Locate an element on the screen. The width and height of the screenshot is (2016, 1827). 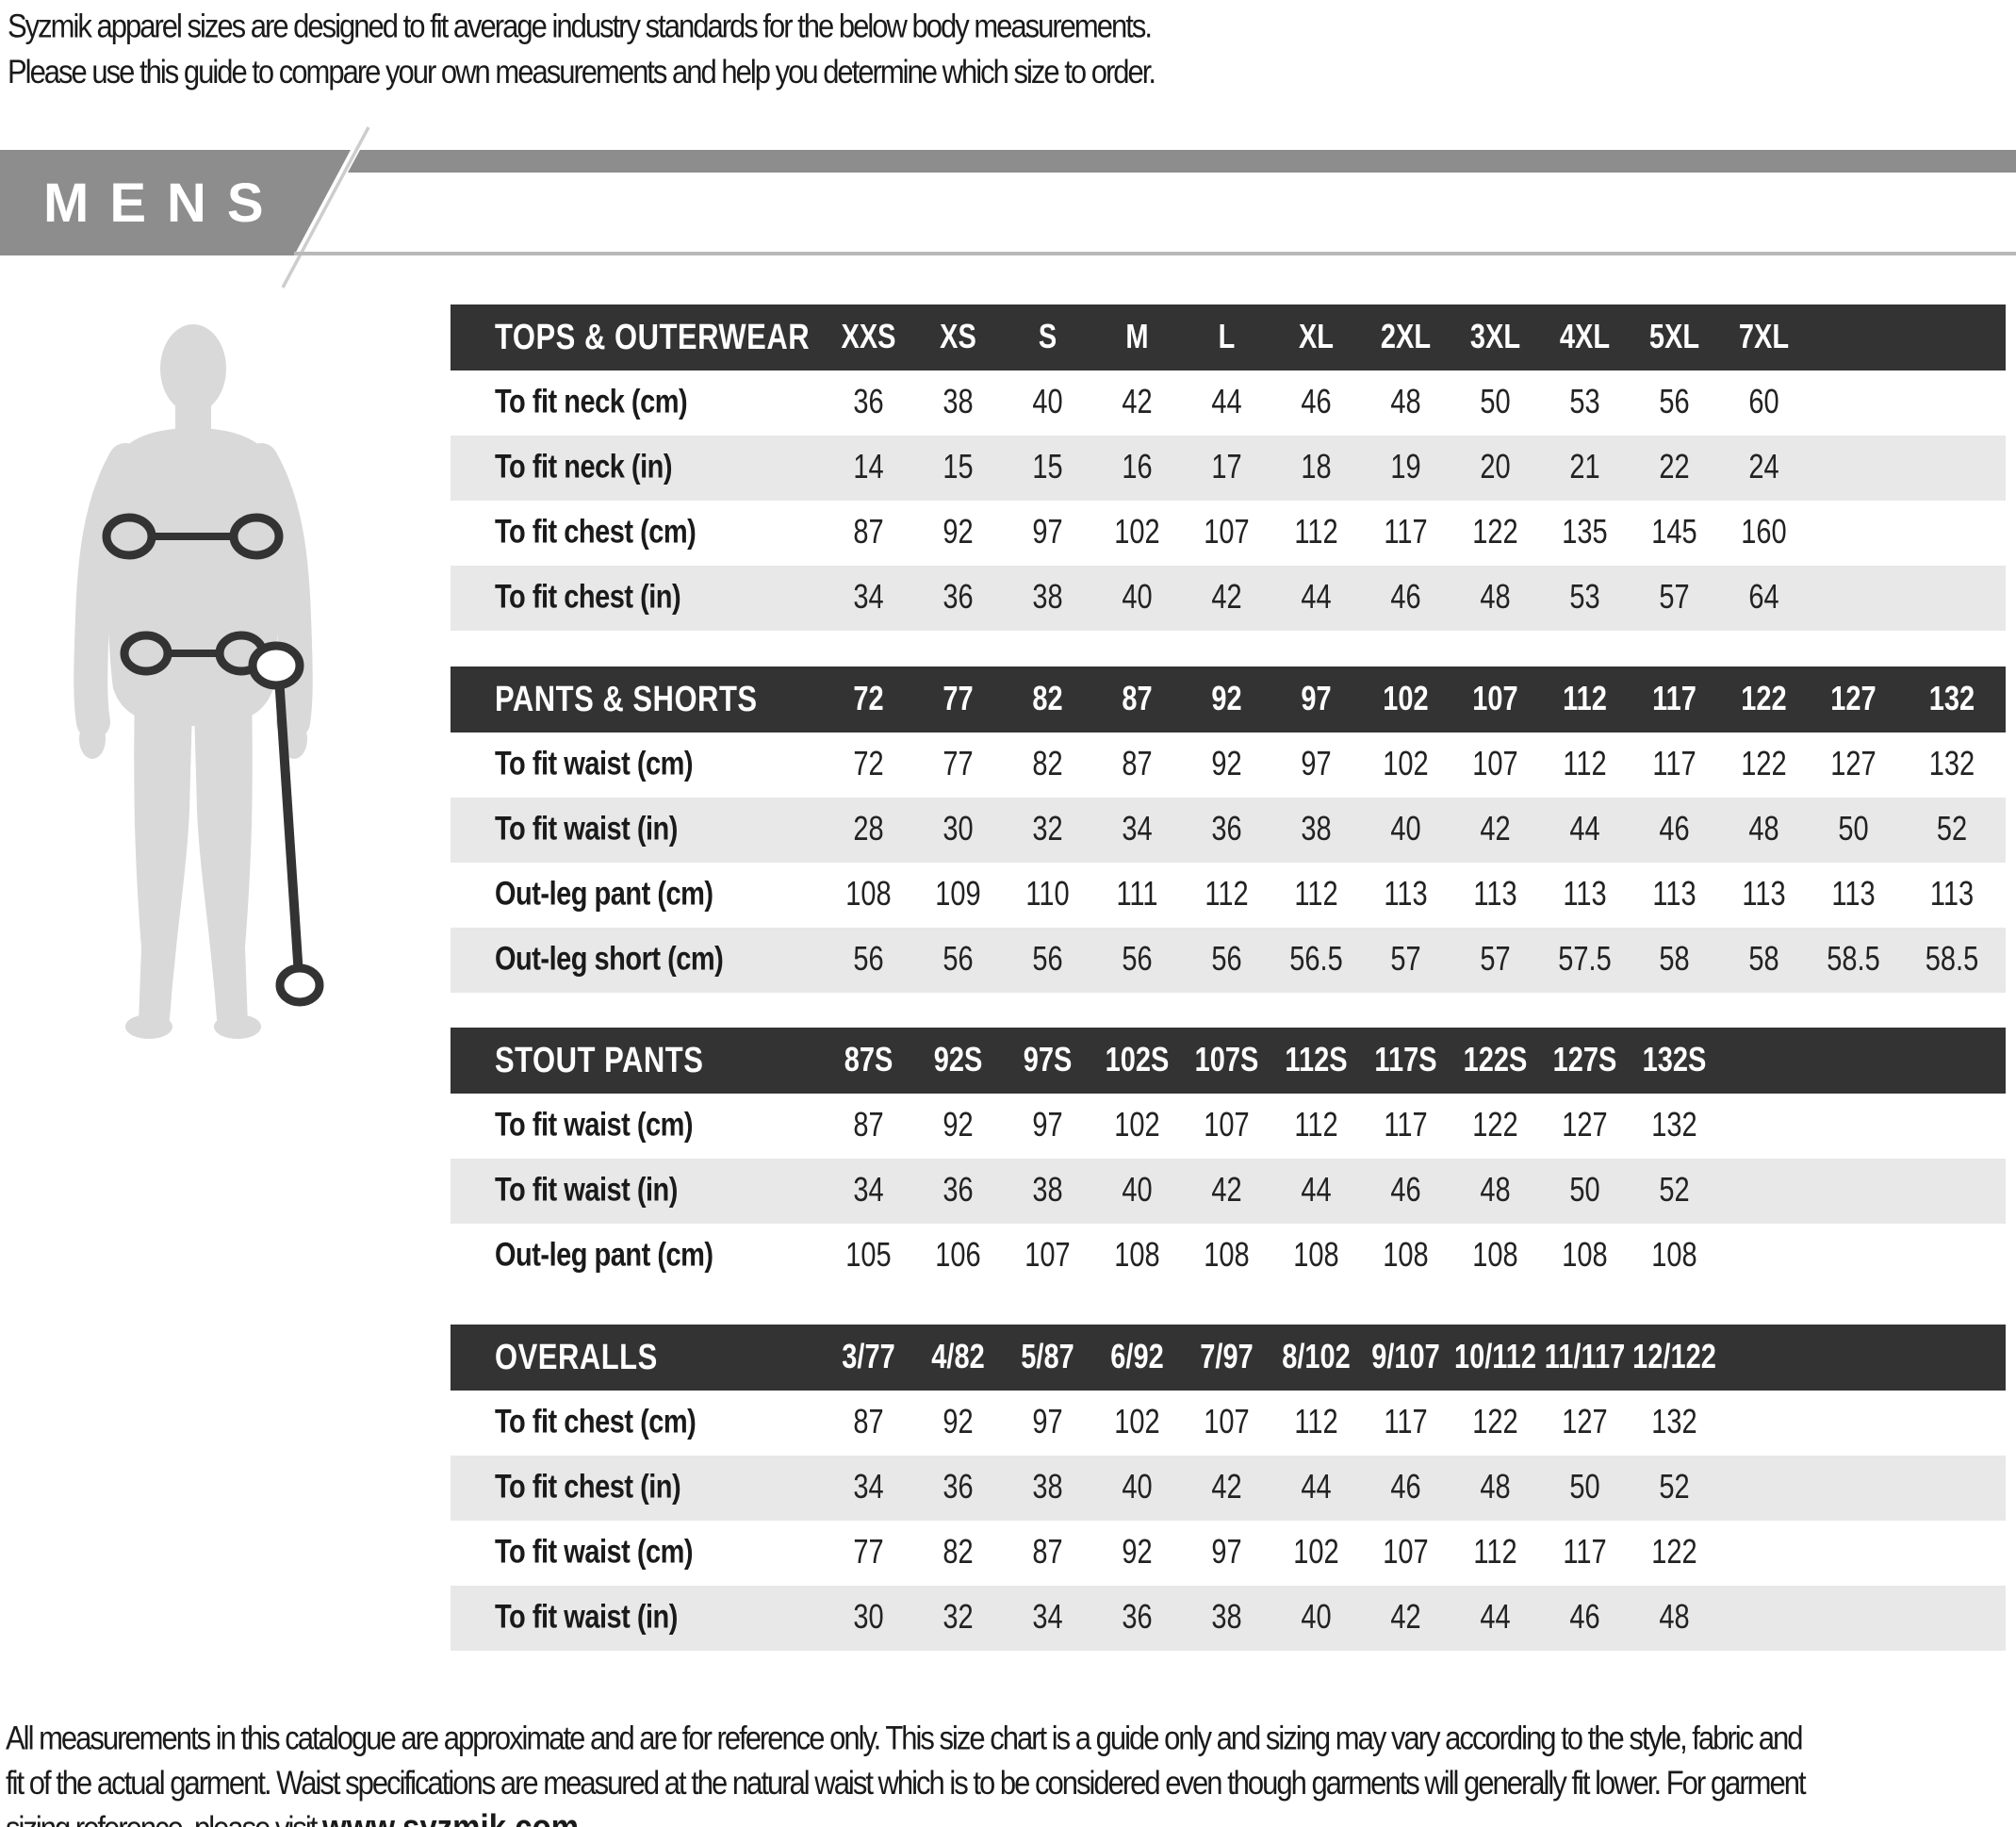
cell-value: 72 is located at coordinates (868, 764).